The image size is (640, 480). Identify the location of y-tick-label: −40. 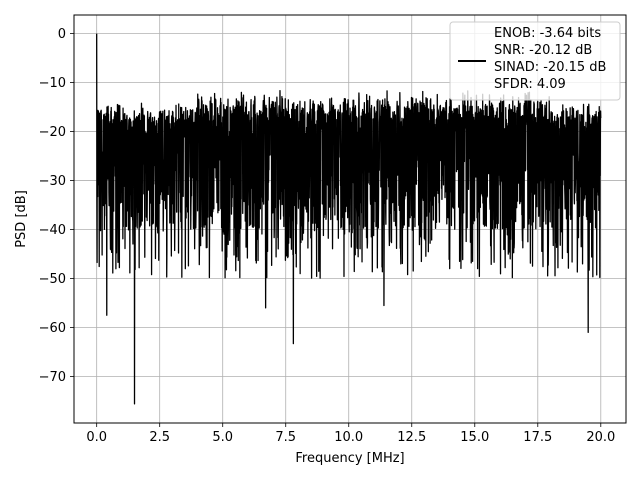
(52, 230).